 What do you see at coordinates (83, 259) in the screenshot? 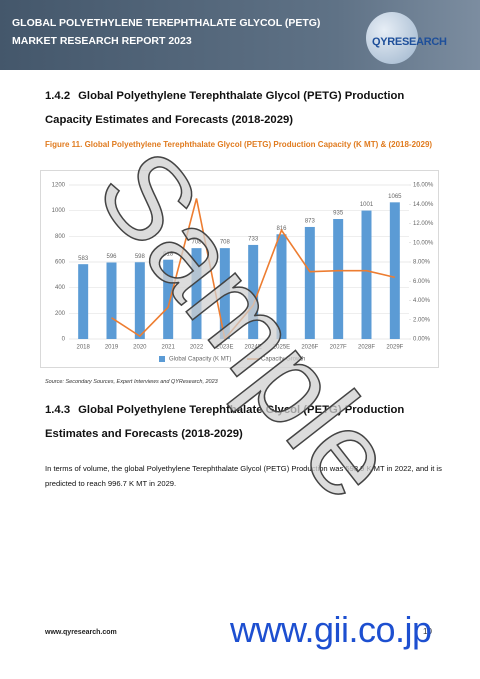
I see `bar-value-label: 583` at bounding box center [83, 259].